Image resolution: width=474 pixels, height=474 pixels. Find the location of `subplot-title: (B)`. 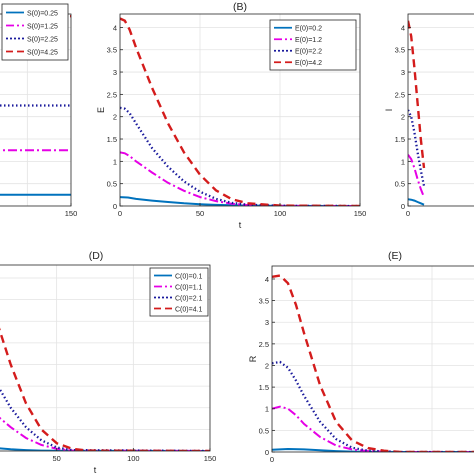

subplot-title: (B) is located at coordinates (240, 7).